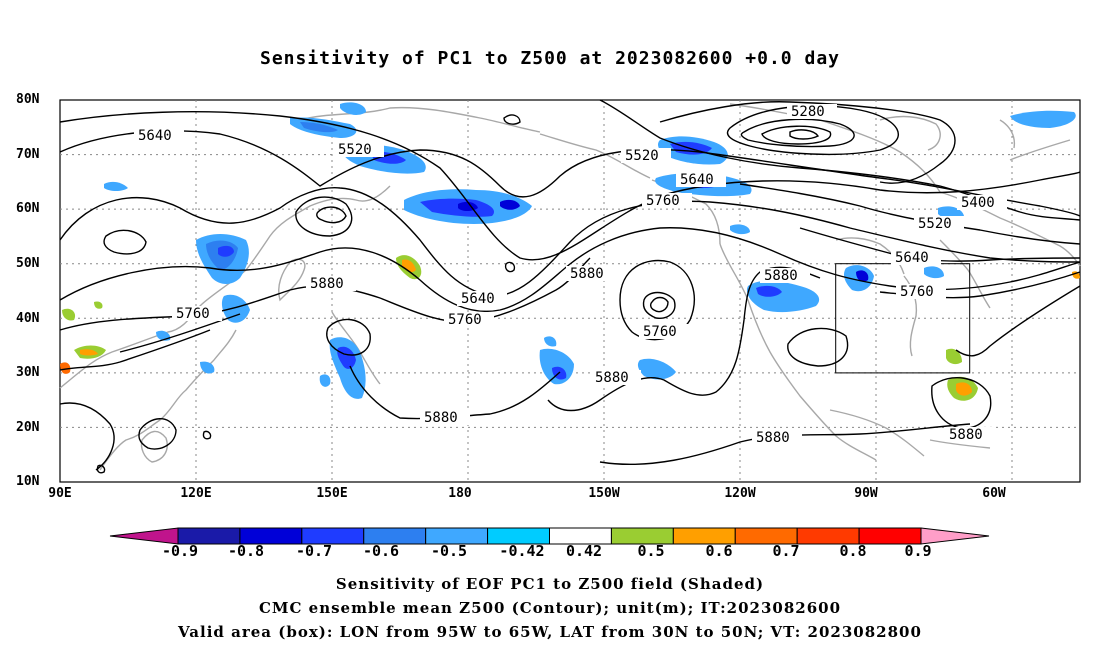 Image resolution: width=1100 pixels, height=650 pixels. Describe the element at coordinates (381, 551) in the screenshot. I see `colorbar-label: -0.6` at that location.